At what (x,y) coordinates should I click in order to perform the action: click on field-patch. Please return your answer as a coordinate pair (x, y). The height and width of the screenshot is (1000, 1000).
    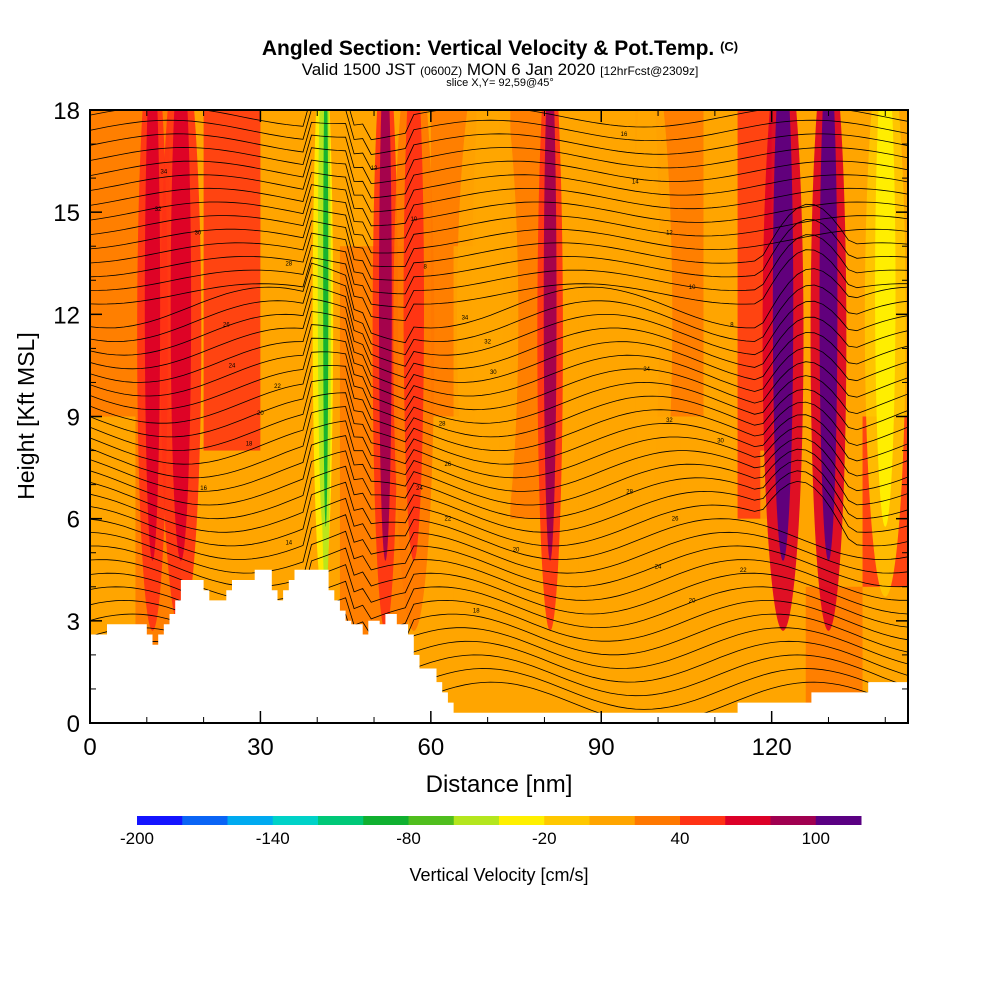
    Looking at the image, I should click on (289, 399).